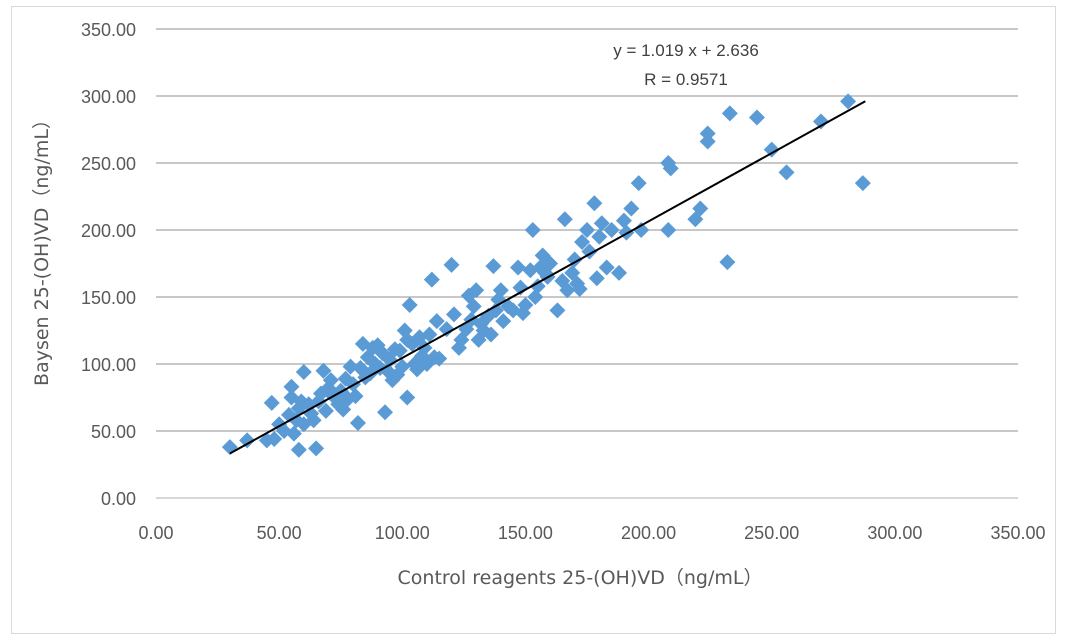  What do you see at coordinates (771, 533) in the screenshot?
I see `x-tick-label: 250.00` at bounding box center [771, 533].